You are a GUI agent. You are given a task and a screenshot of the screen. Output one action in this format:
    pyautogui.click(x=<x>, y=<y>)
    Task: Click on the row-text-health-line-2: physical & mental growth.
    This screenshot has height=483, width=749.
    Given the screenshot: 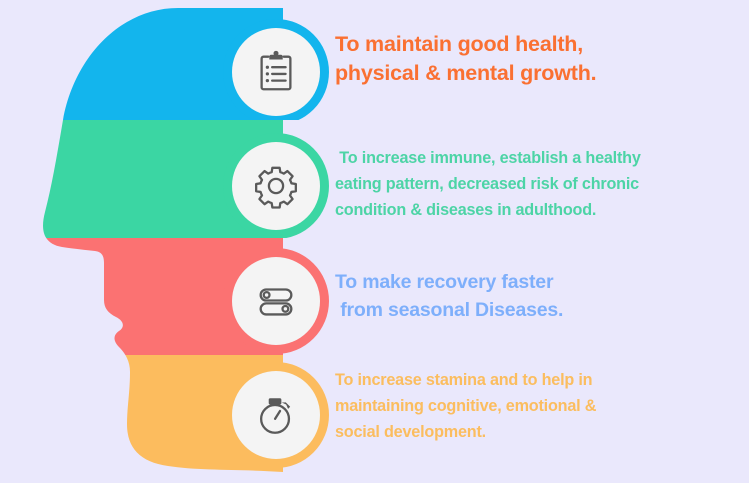 What is the action you would take?
    pyautogui.click(x=466, y=73)
    